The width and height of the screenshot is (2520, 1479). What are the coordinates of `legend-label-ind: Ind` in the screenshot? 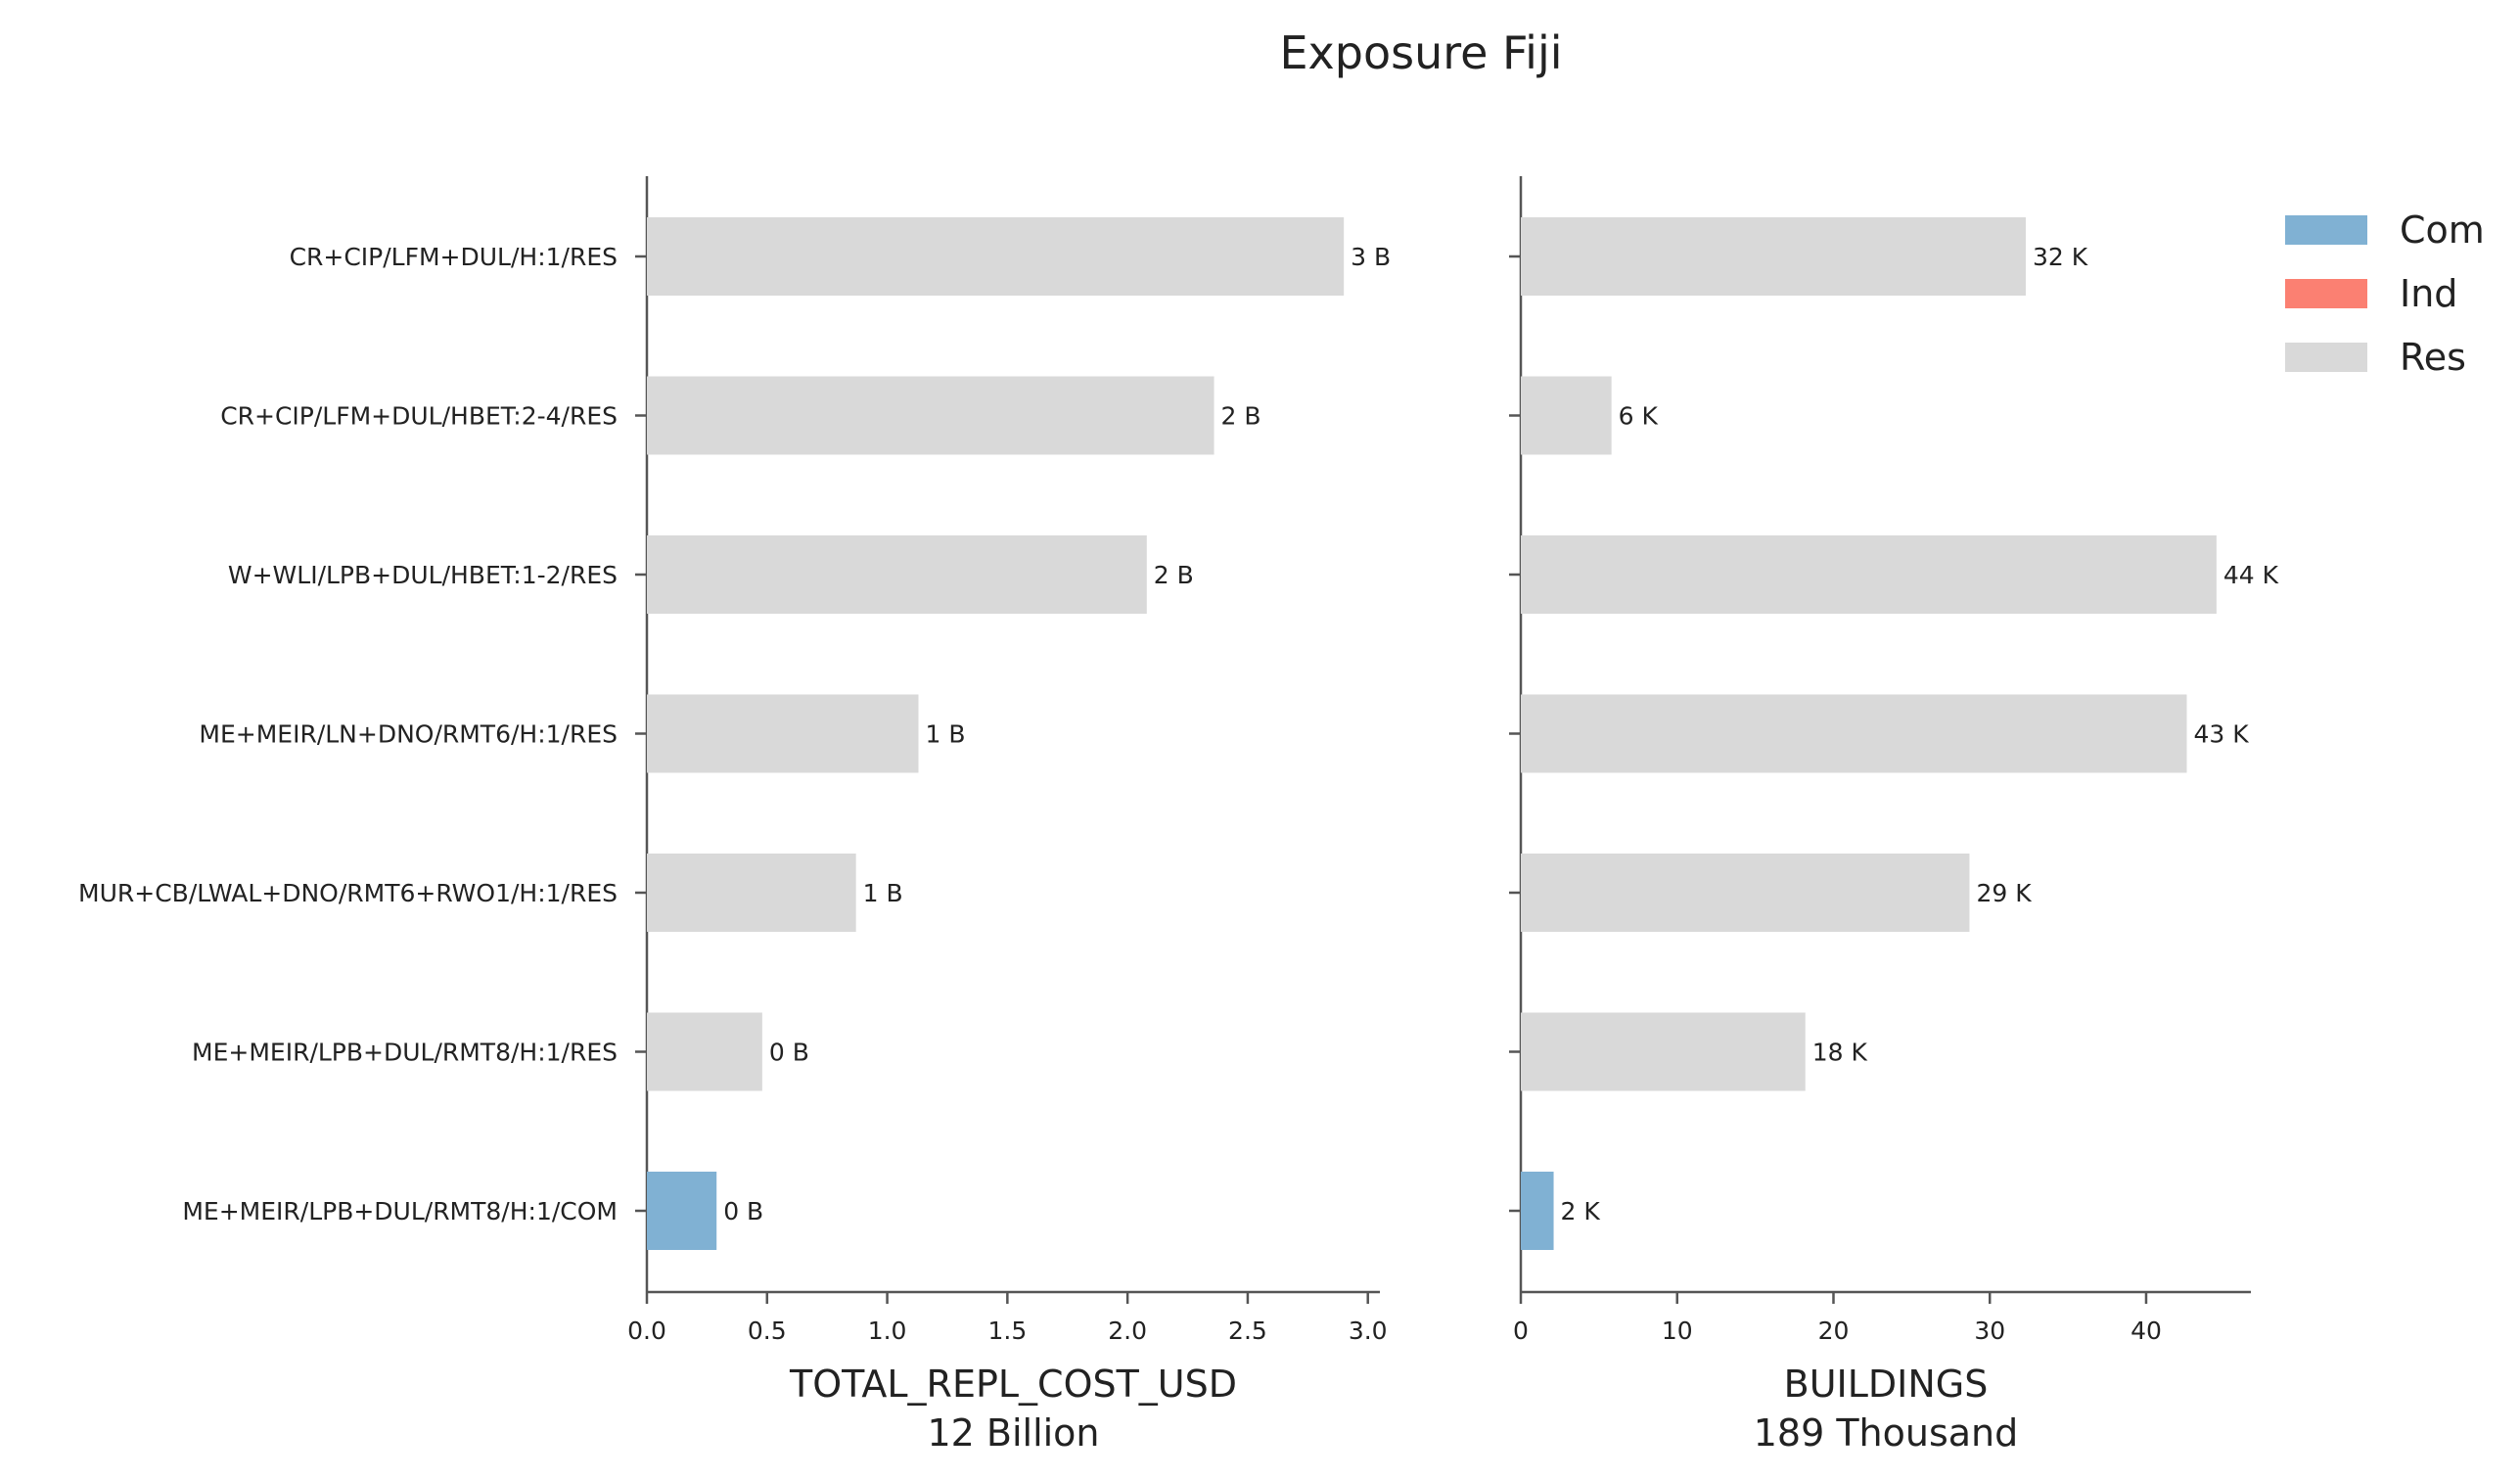 It's located at (2428, 293).